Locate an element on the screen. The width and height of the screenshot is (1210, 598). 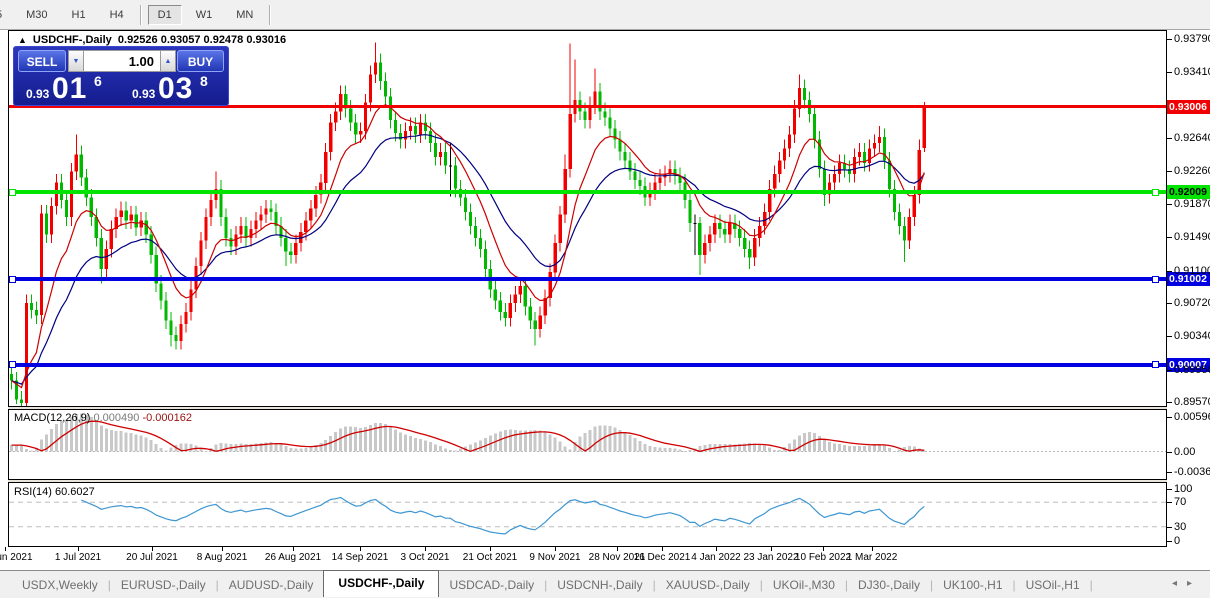
price-axis-label: 0.89950 is located at coordinates (1192, 369).